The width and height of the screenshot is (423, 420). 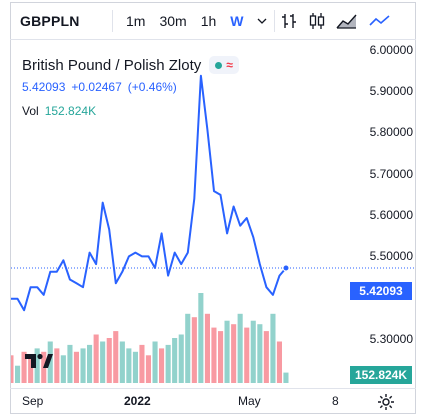 I want to click on top-toolbar: GBPPLN 1m 30m 1h W, so click(x=213, y=21).